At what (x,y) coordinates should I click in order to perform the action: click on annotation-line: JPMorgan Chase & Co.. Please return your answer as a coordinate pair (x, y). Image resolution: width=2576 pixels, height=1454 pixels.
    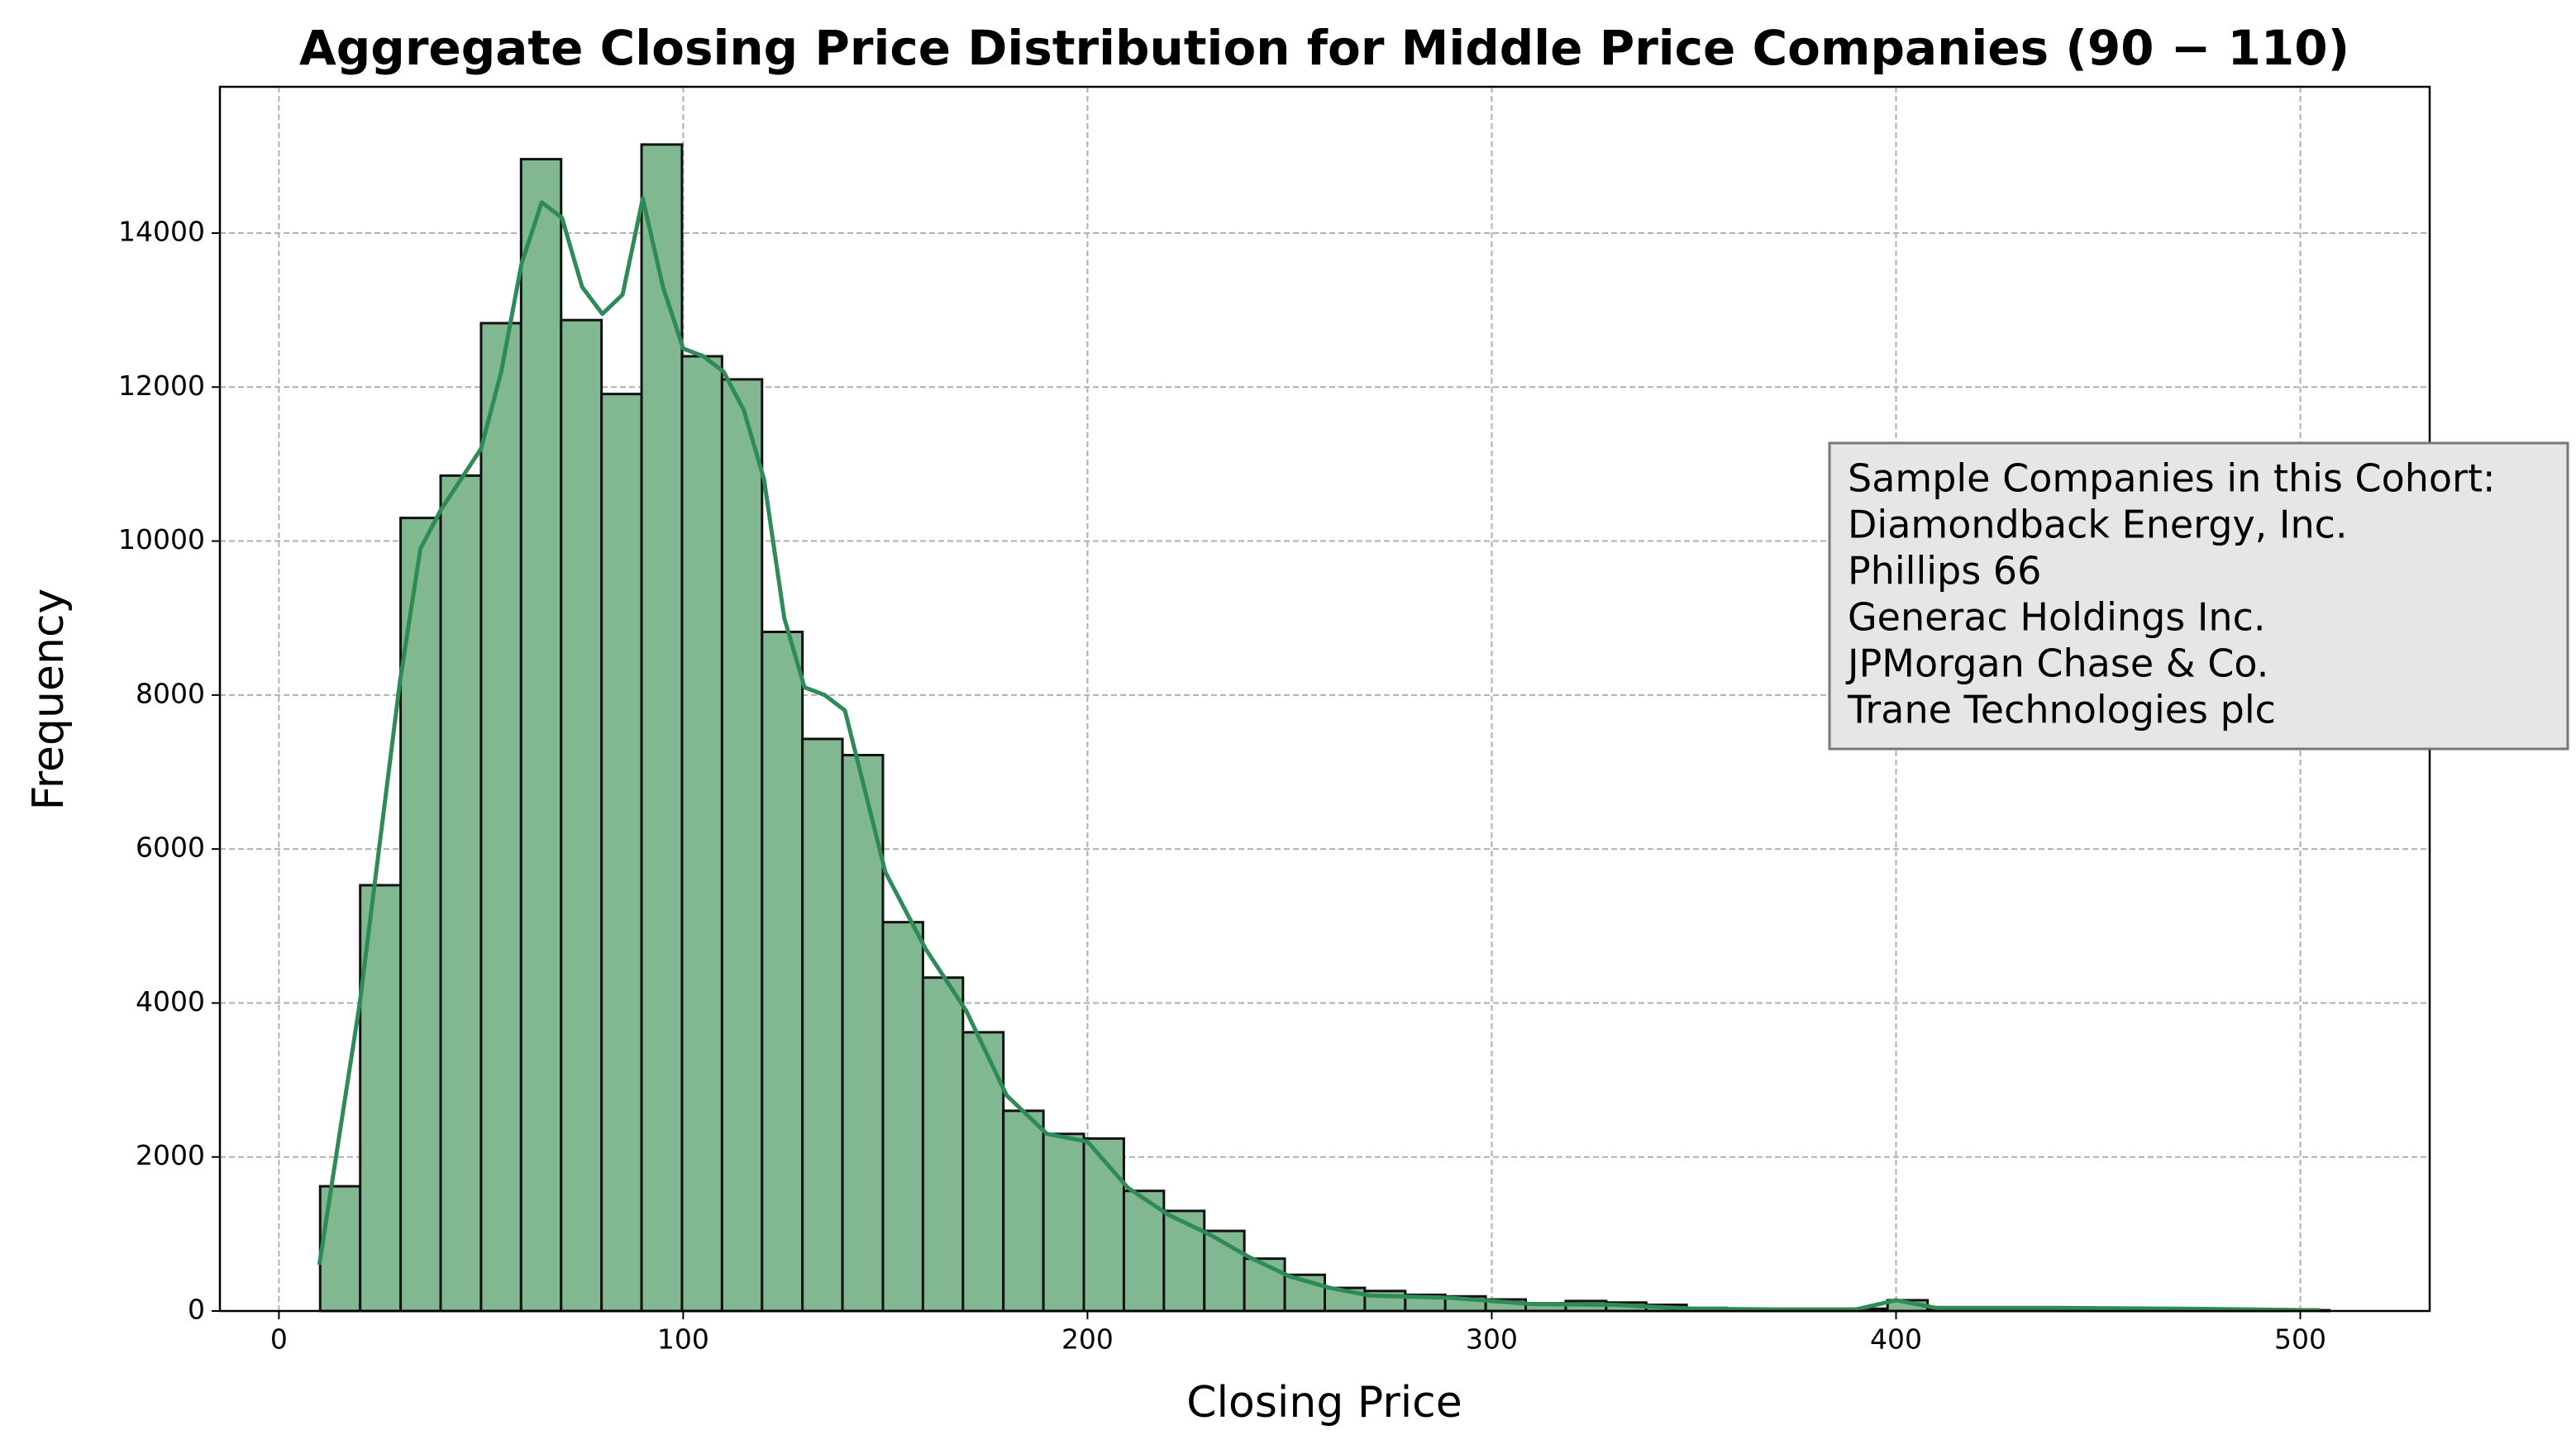
    Looking at the image, I should click on (2056, 663).